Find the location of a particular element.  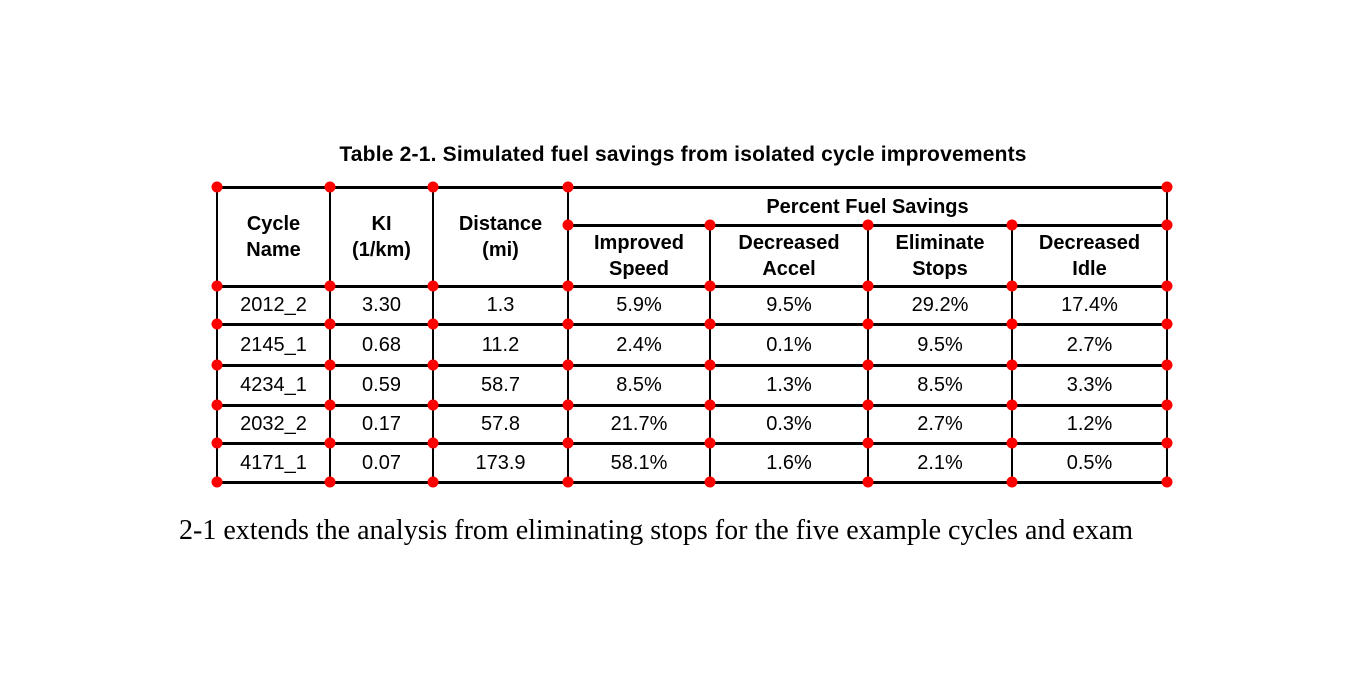

cell-eliminate-stops: 2.1% is located at coordinates (940, 463).